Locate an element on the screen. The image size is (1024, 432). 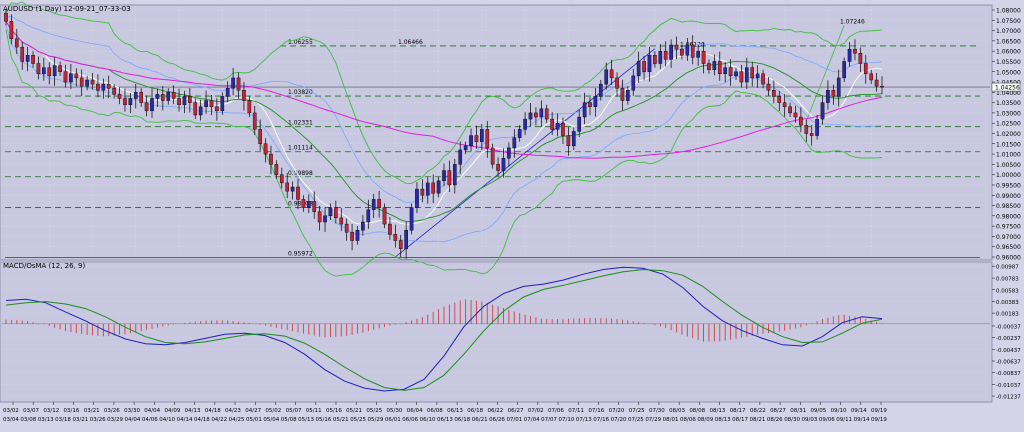
x-tick-label: 07/10 is located at coordinates (567, 420).